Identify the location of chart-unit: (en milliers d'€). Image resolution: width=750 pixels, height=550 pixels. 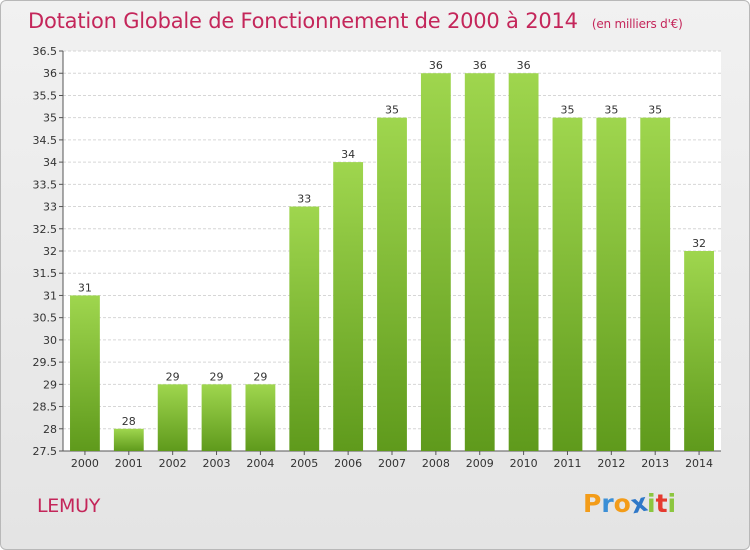
(637, 24).